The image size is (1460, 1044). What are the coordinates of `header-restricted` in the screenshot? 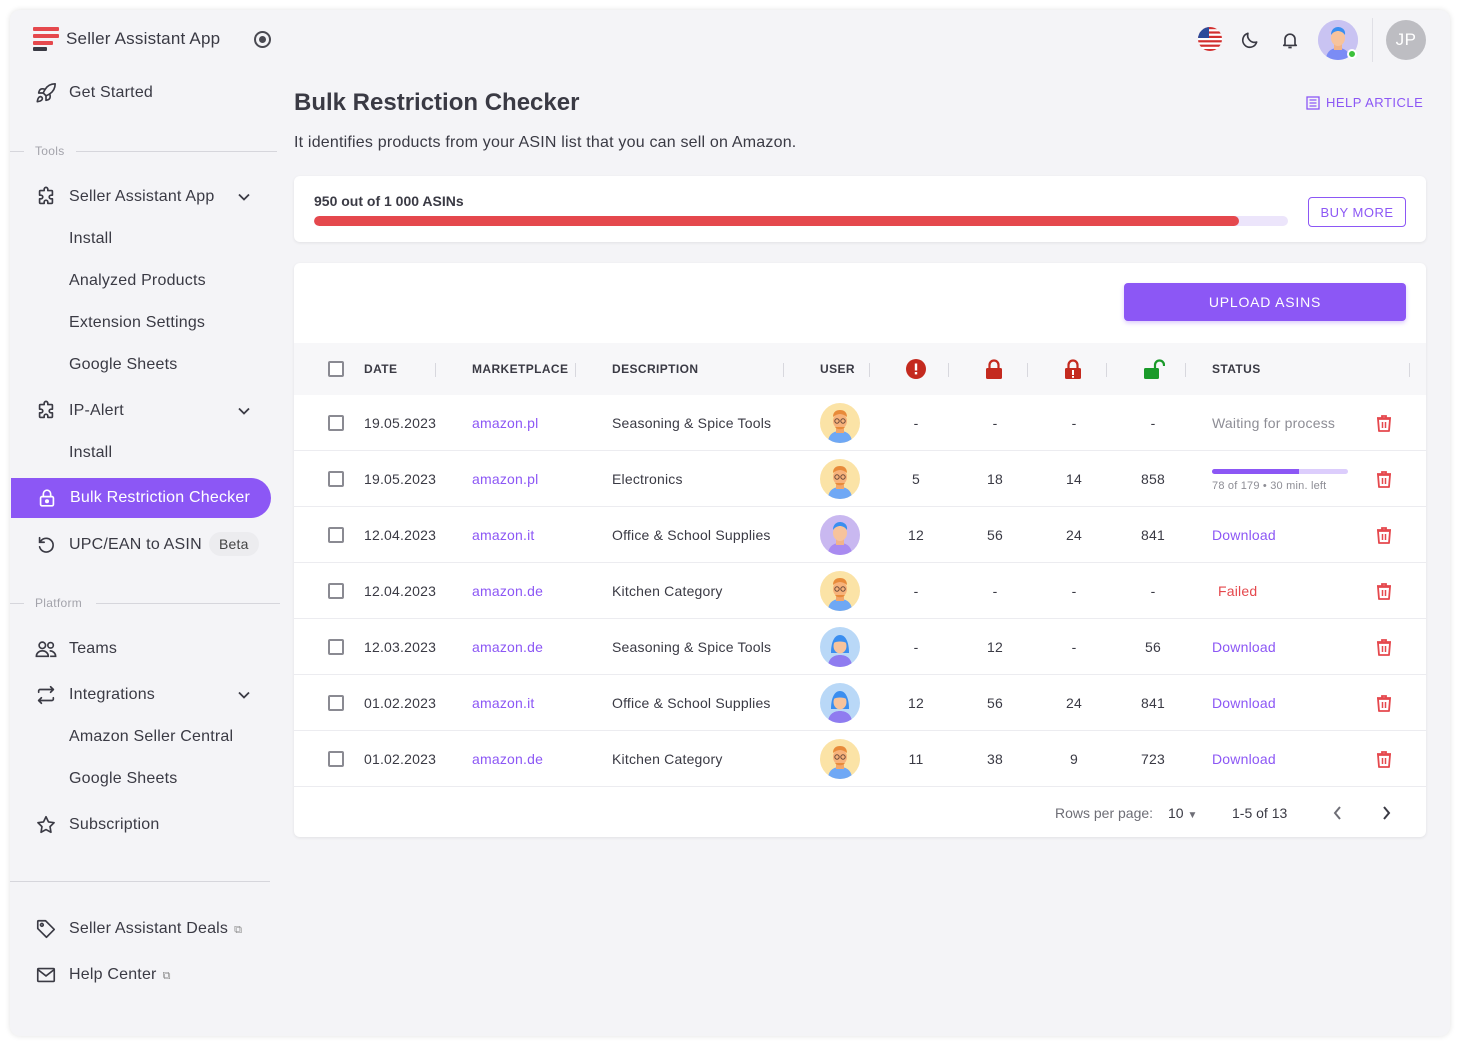 It's located at (916, 369).